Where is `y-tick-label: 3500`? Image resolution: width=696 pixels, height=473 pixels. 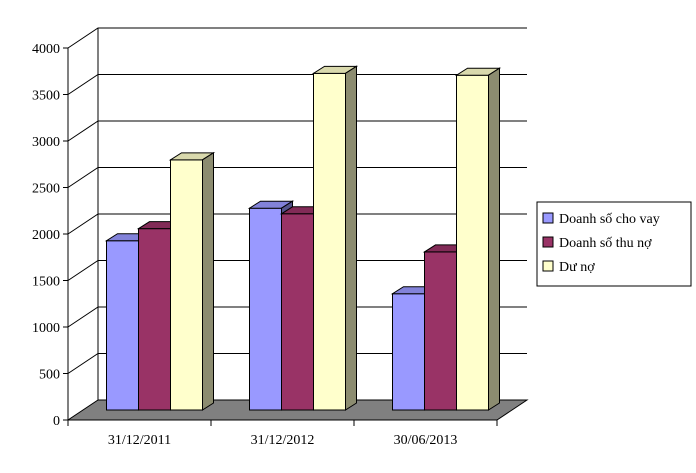
y-tick-label: 3500 is located at coordinates (46, 96).